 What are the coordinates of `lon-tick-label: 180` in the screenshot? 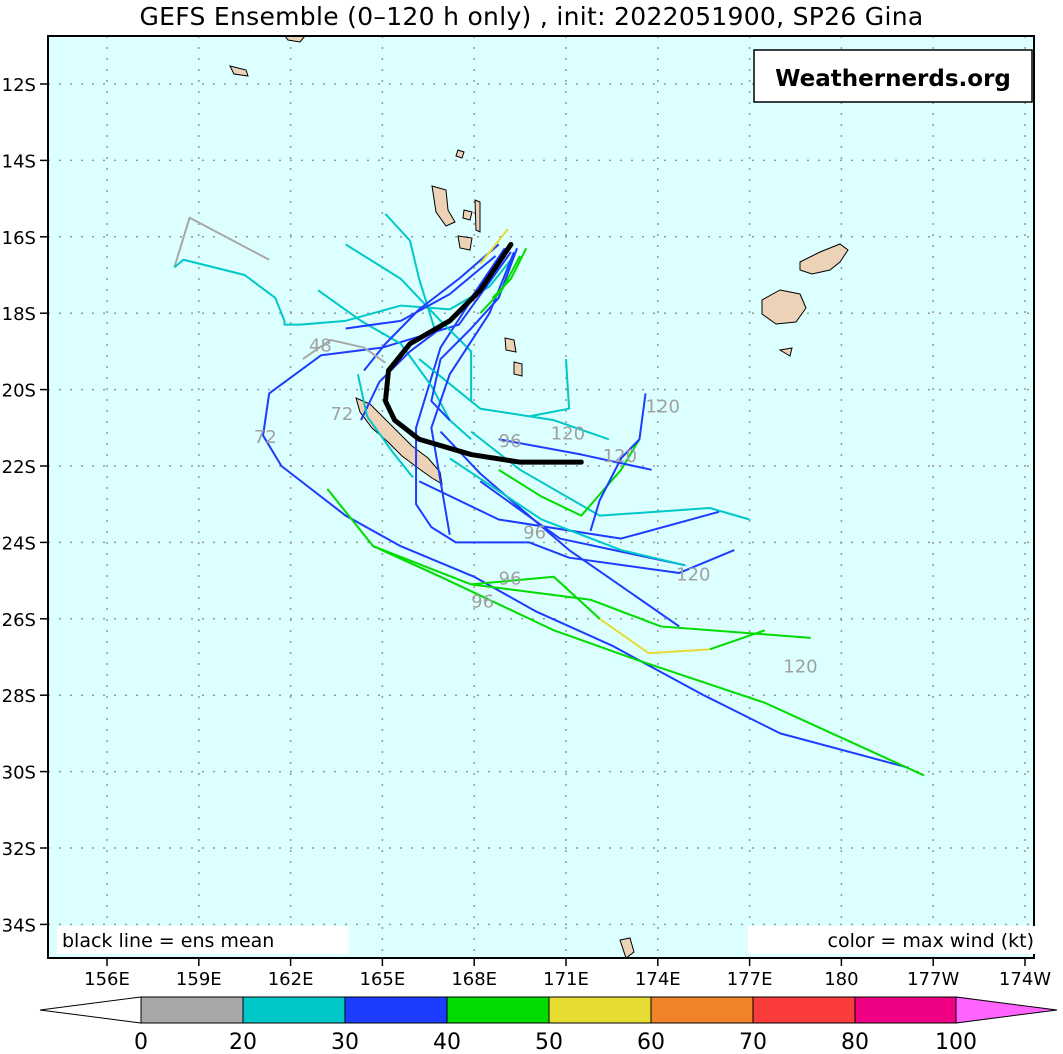 It's located at (841, 979).